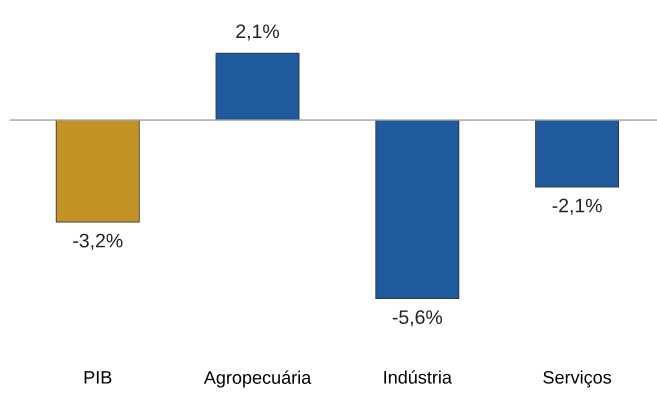 The height and width of the screenshot is (401, 657). What do you see at coordinates (577, 206) in the screenshot?
I see `data-label: -2,1%` at bounding box center [577, 206].